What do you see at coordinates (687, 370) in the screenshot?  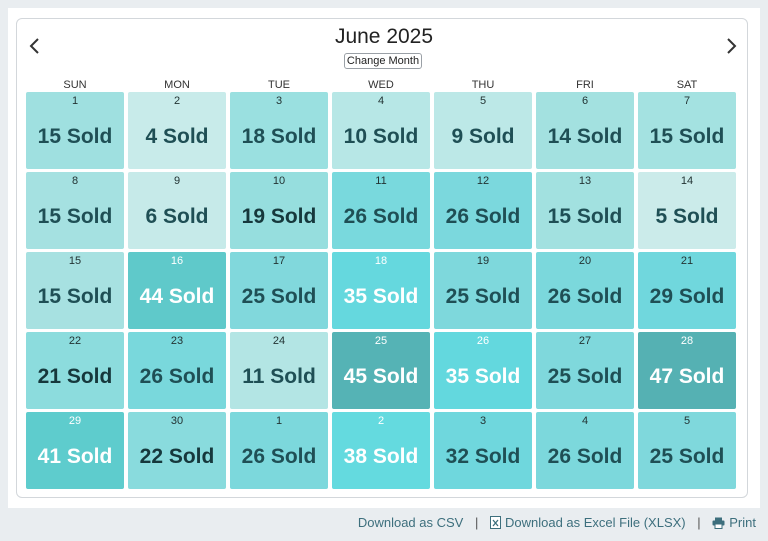 I see `day-cell: 28 47 Sold` at bounding box center [687, 370].